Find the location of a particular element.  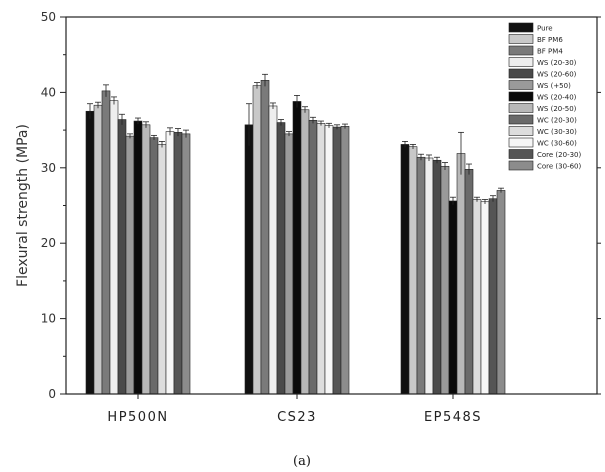

y-tick-label: 40 is located at coordinates (48, 92).